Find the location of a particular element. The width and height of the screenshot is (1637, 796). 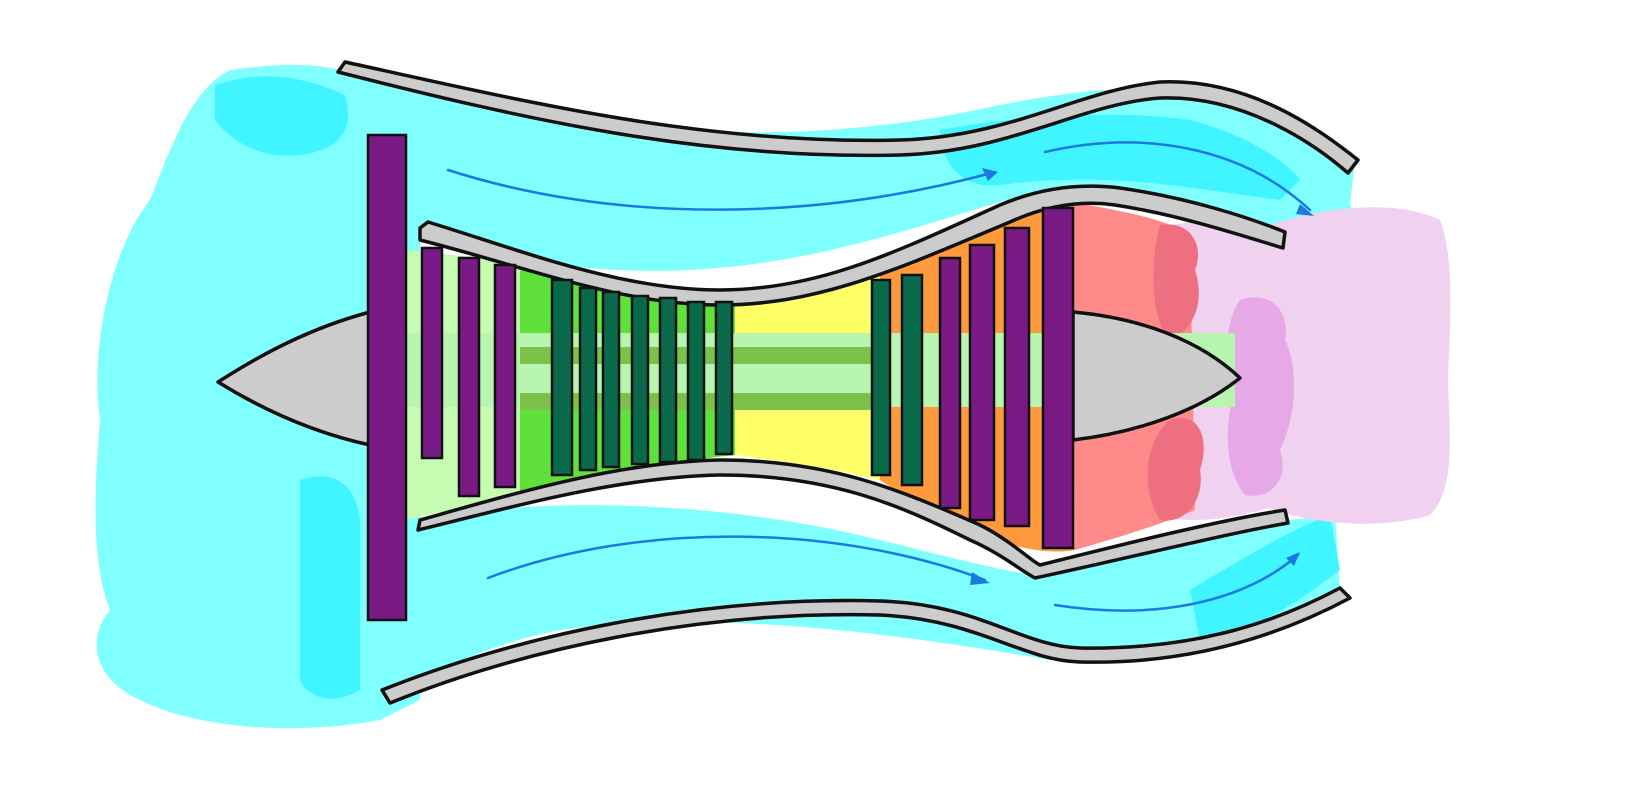

exhaust-cone is located at coordinates (1156, 376).